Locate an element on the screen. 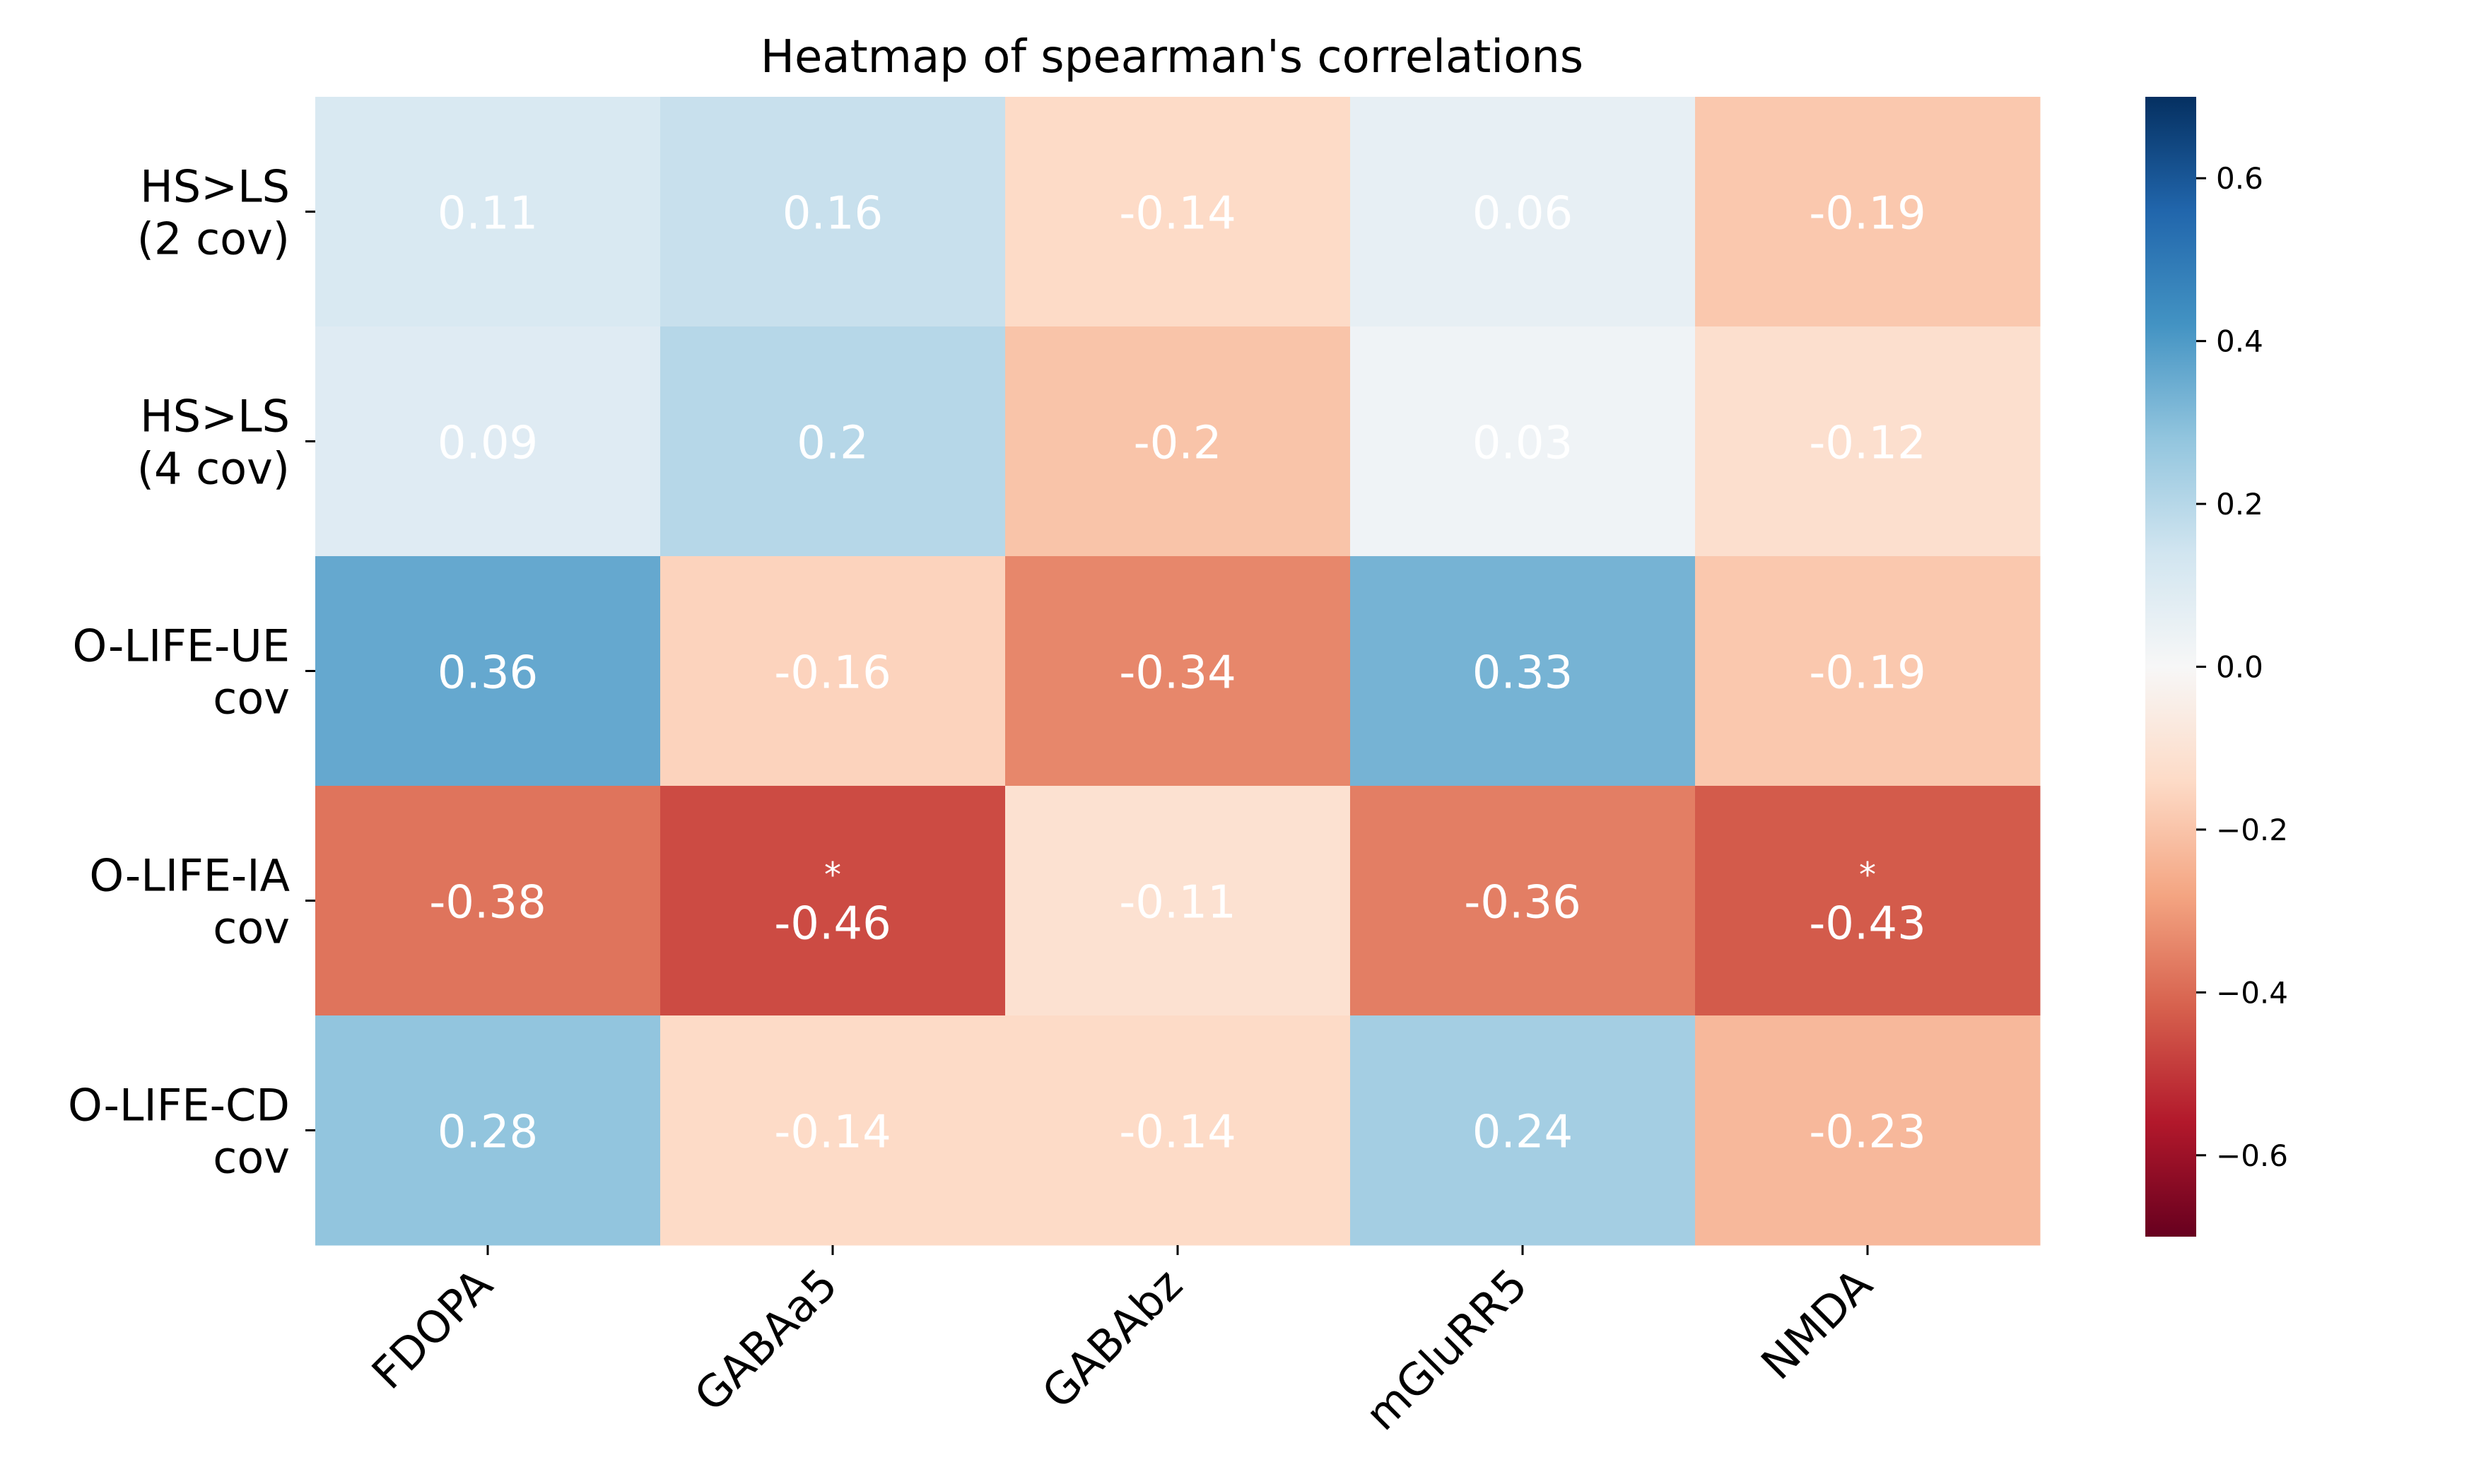  colorbar-tick-label: 0.2 is located at coordinates (2239, 504).